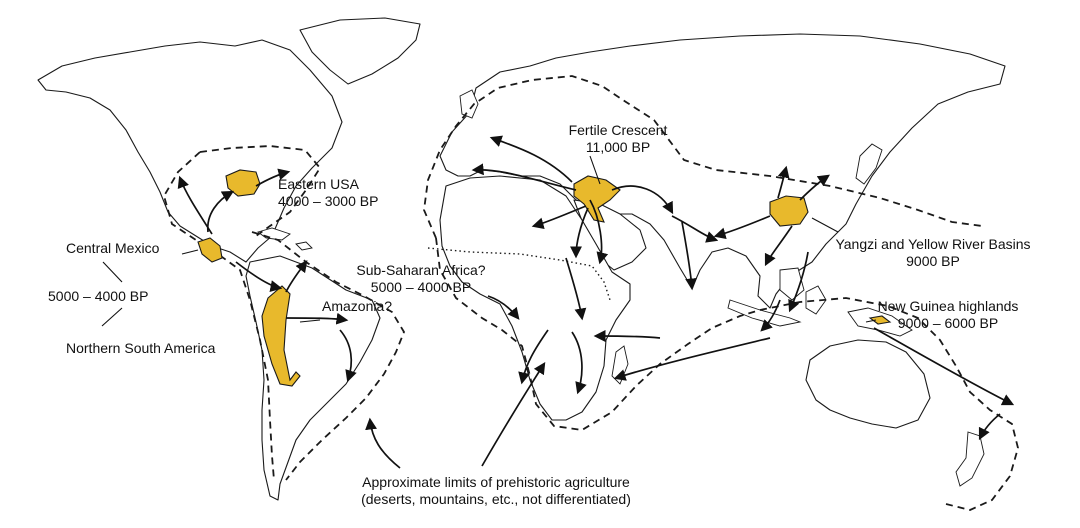 This screenshot has height=528, width=1080. Describe the element at coordinates (421, 278) in the screenshot. I see `label-sub-saharan-africa: Sub-Saharan Africa? 5000 – 4000 BP` at that location.